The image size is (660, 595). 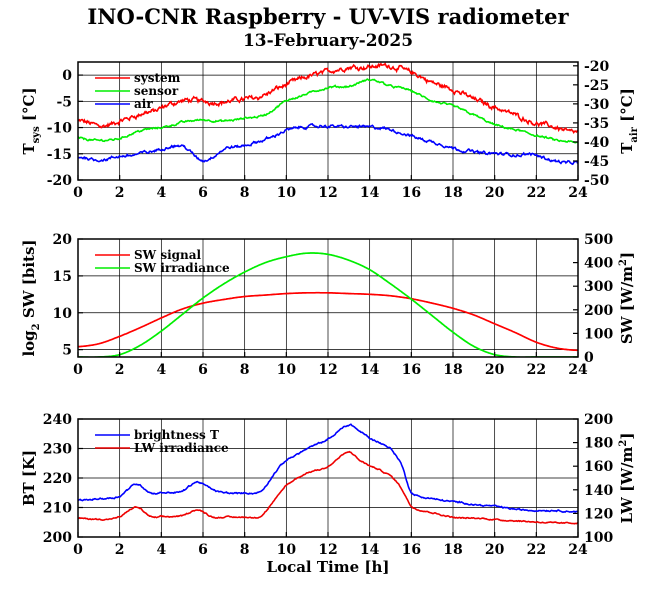 I want to click on figure-date: 13-February-2025, so click(x=328, y=41).